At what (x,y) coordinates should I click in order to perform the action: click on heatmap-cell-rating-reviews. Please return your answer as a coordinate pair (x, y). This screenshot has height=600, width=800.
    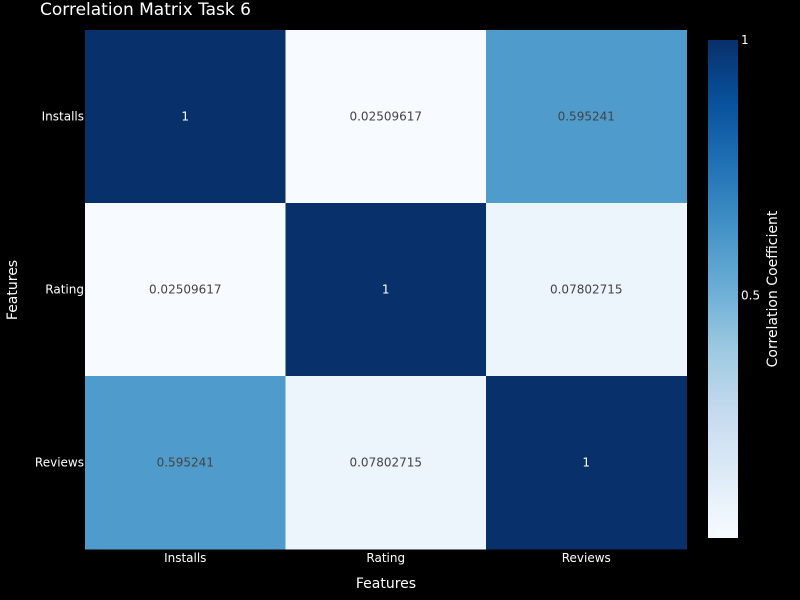
    Looking at the image, I should click on (586, 290).